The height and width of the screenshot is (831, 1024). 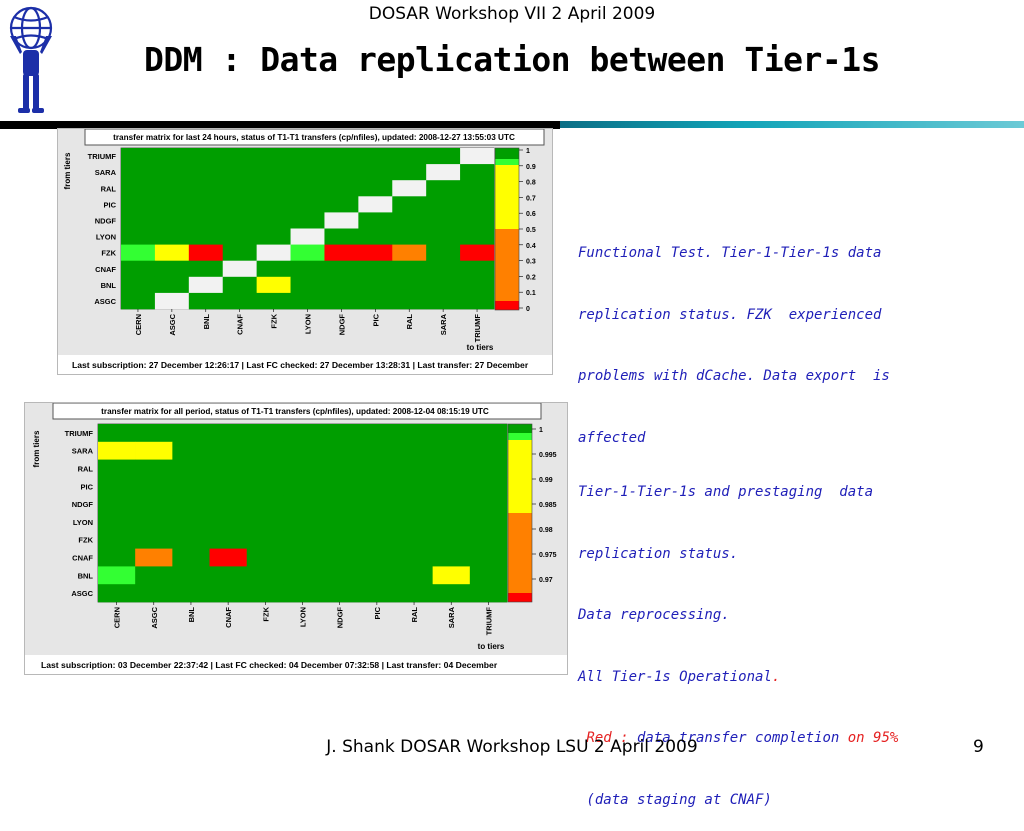 I want to click on scale-tick-label: 0.995, so click(x=548, y=455).